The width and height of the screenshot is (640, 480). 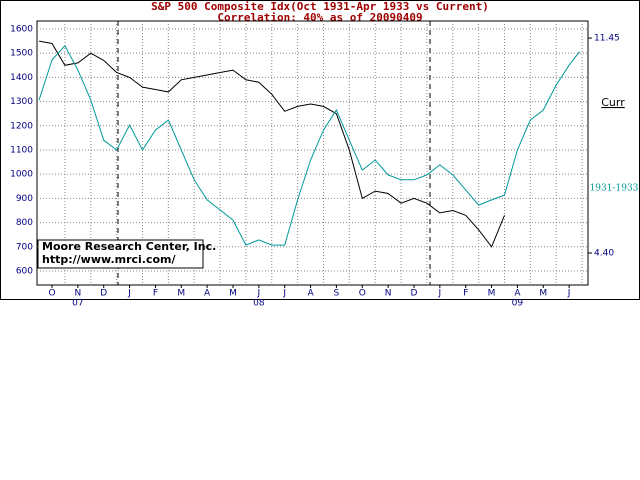 What do you see at coordinates (21, 54) in the screenshot?
I see `y-tick-label: 1500` at bounding box center [21, 54].